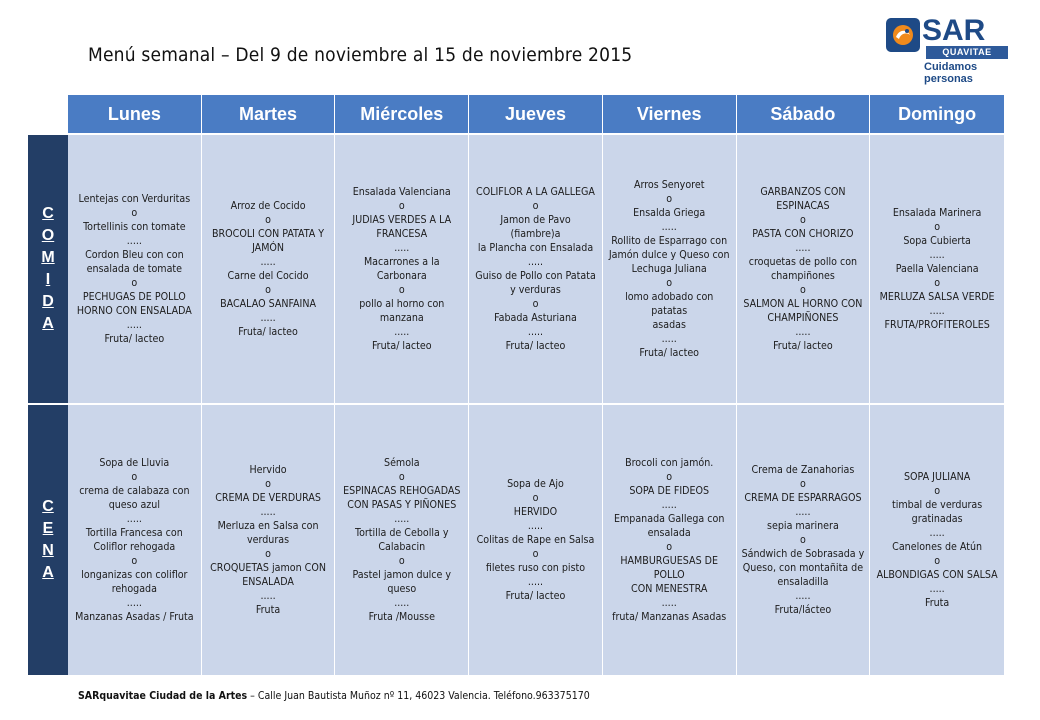 The height and width of the screenshot is (720, 1040). Describe the element at coordinates (535, 227) in the screenshot. I see `menu-line: Jamon de Pavo (fiambre)a` at that location.